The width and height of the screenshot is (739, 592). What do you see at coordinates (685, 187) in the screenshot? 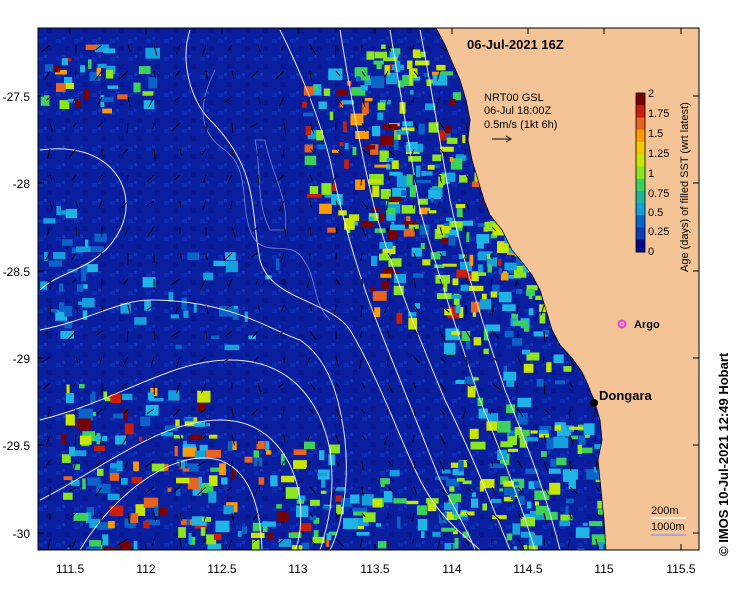
I see `colorbar-title: Age (days) of filled SST (wrt latest)` at bounding box center [685, 187].